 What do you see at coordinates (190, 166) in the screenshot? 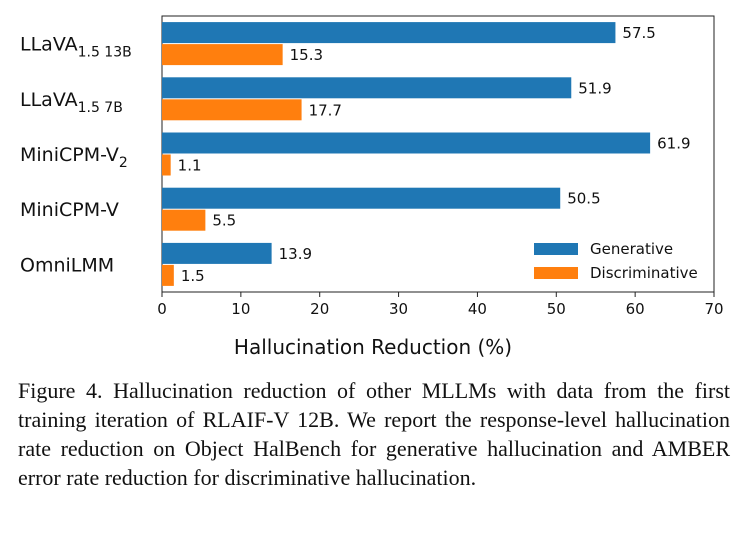
I see `value-label-discriminative-2: 1.1` at bounding box center [190, 166].